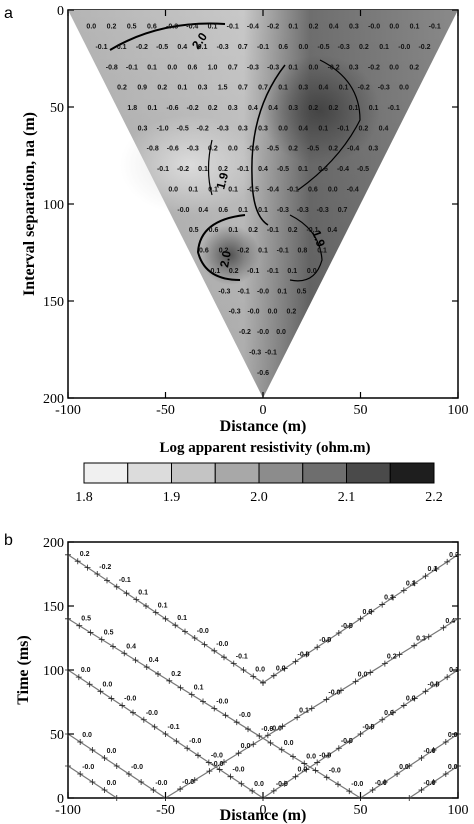 The width and height of the screenshot is (474, 824). What do you see at coordinates (225, 258) in the screenshot?
I see `contour-label: 2.0` at bounding box center [225, 258].